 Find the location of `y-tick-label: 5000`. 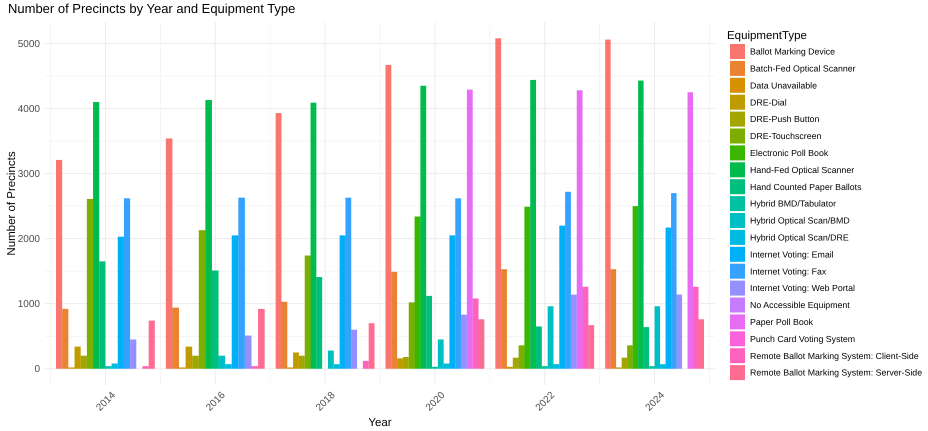

y-tick-label: 5000 is located at coordinates (29, 44).